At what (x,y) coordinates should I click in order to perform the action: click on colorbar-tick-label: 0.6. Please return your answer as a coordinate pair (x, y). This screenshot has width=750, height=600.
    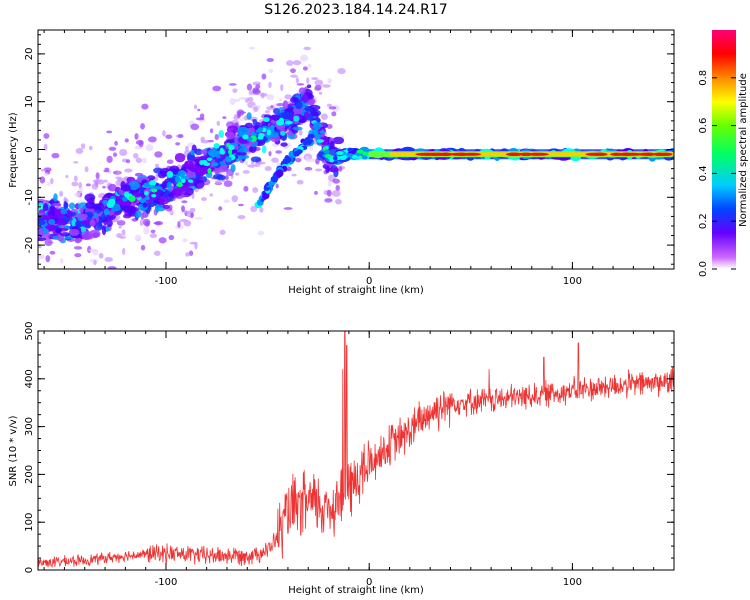
    Looking at the image, I should click on (703, 126).